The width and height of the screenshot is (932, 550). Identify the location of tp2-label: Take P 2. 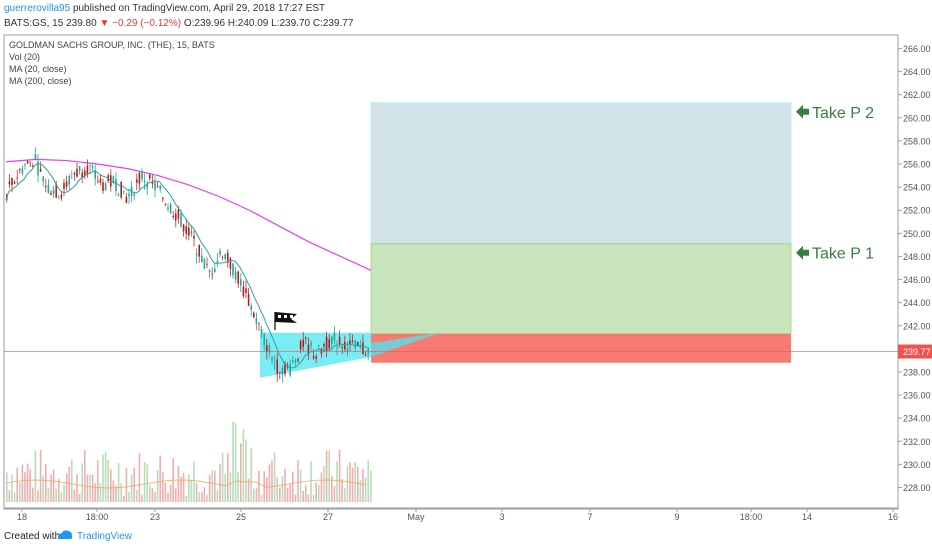
(843, 113).